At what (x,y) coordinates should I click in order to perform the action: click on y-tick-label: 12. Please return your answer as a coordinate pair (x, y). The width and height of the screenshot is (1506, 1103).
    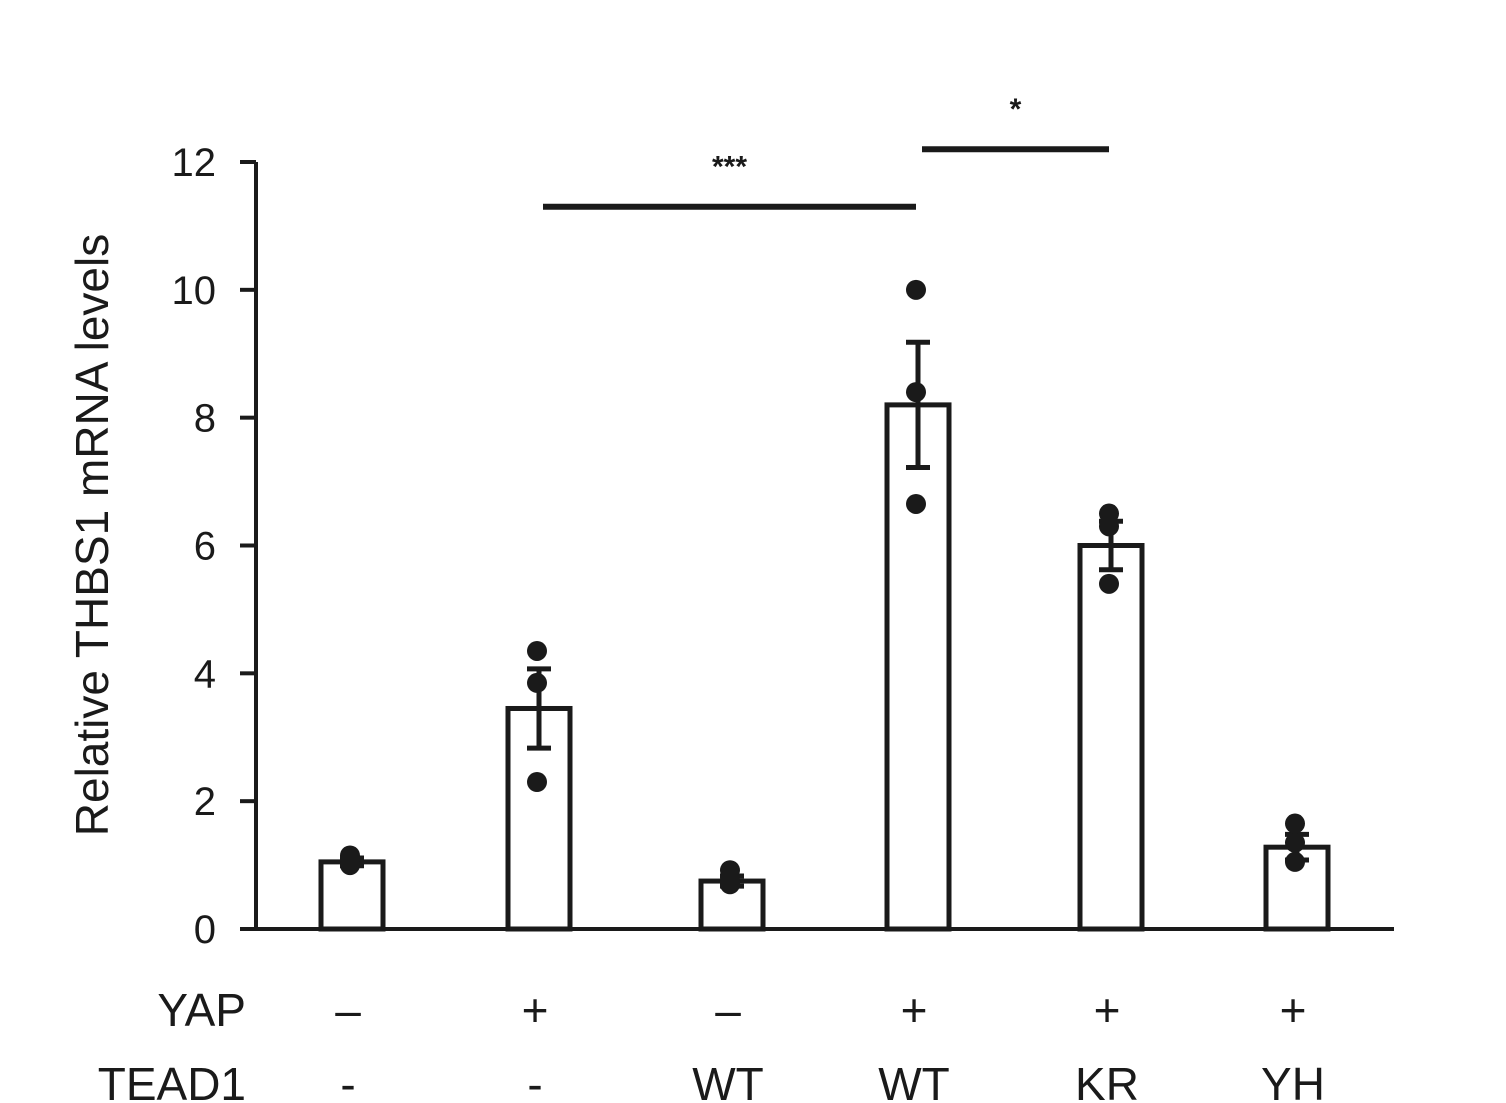
    Looking at the image, I should click on (194, 163).